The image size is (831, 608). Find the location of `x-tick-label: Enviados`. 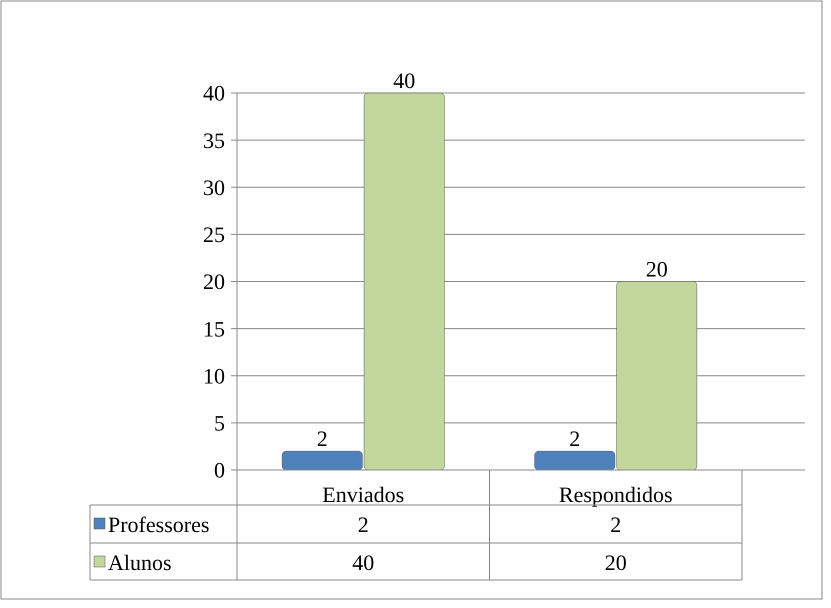

x-tick-label: Enviados is located at coordinates (363, 494).